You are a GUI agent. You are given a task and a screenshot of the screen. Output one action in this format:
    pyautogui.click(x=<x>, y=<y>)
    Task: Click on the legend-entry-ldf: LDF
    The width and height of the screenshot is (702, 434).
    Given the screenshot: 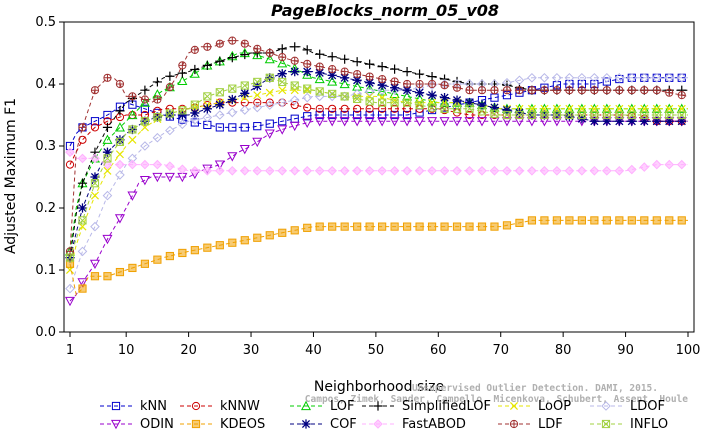 What is the action you would take?
    pyautogui.click(x=530, y=424)
    